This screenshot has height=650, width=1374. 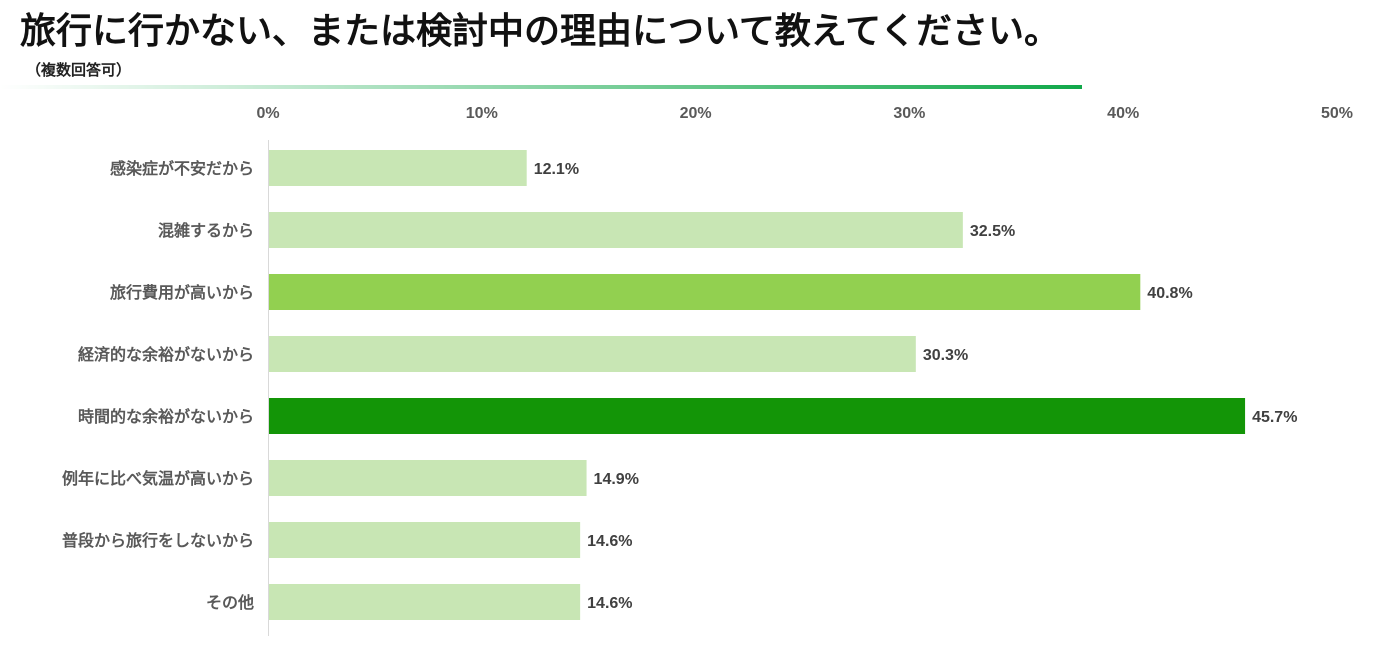 I want to click on chart-subtitle: （複数回答可）, so click(x=79, y=70).